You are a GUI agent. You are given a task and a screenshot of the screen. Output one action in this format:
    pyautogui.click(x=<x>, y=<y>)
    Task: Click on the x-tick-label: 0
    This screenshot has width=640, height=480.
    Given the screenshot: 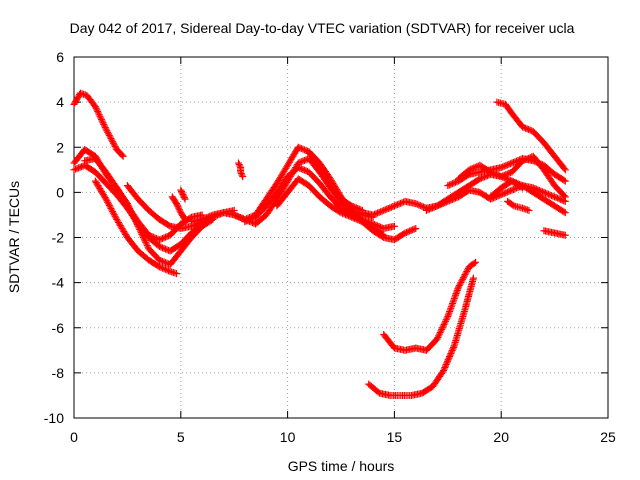 What is the action you would take?
    pyautogui.click(x=74, y=437)
    